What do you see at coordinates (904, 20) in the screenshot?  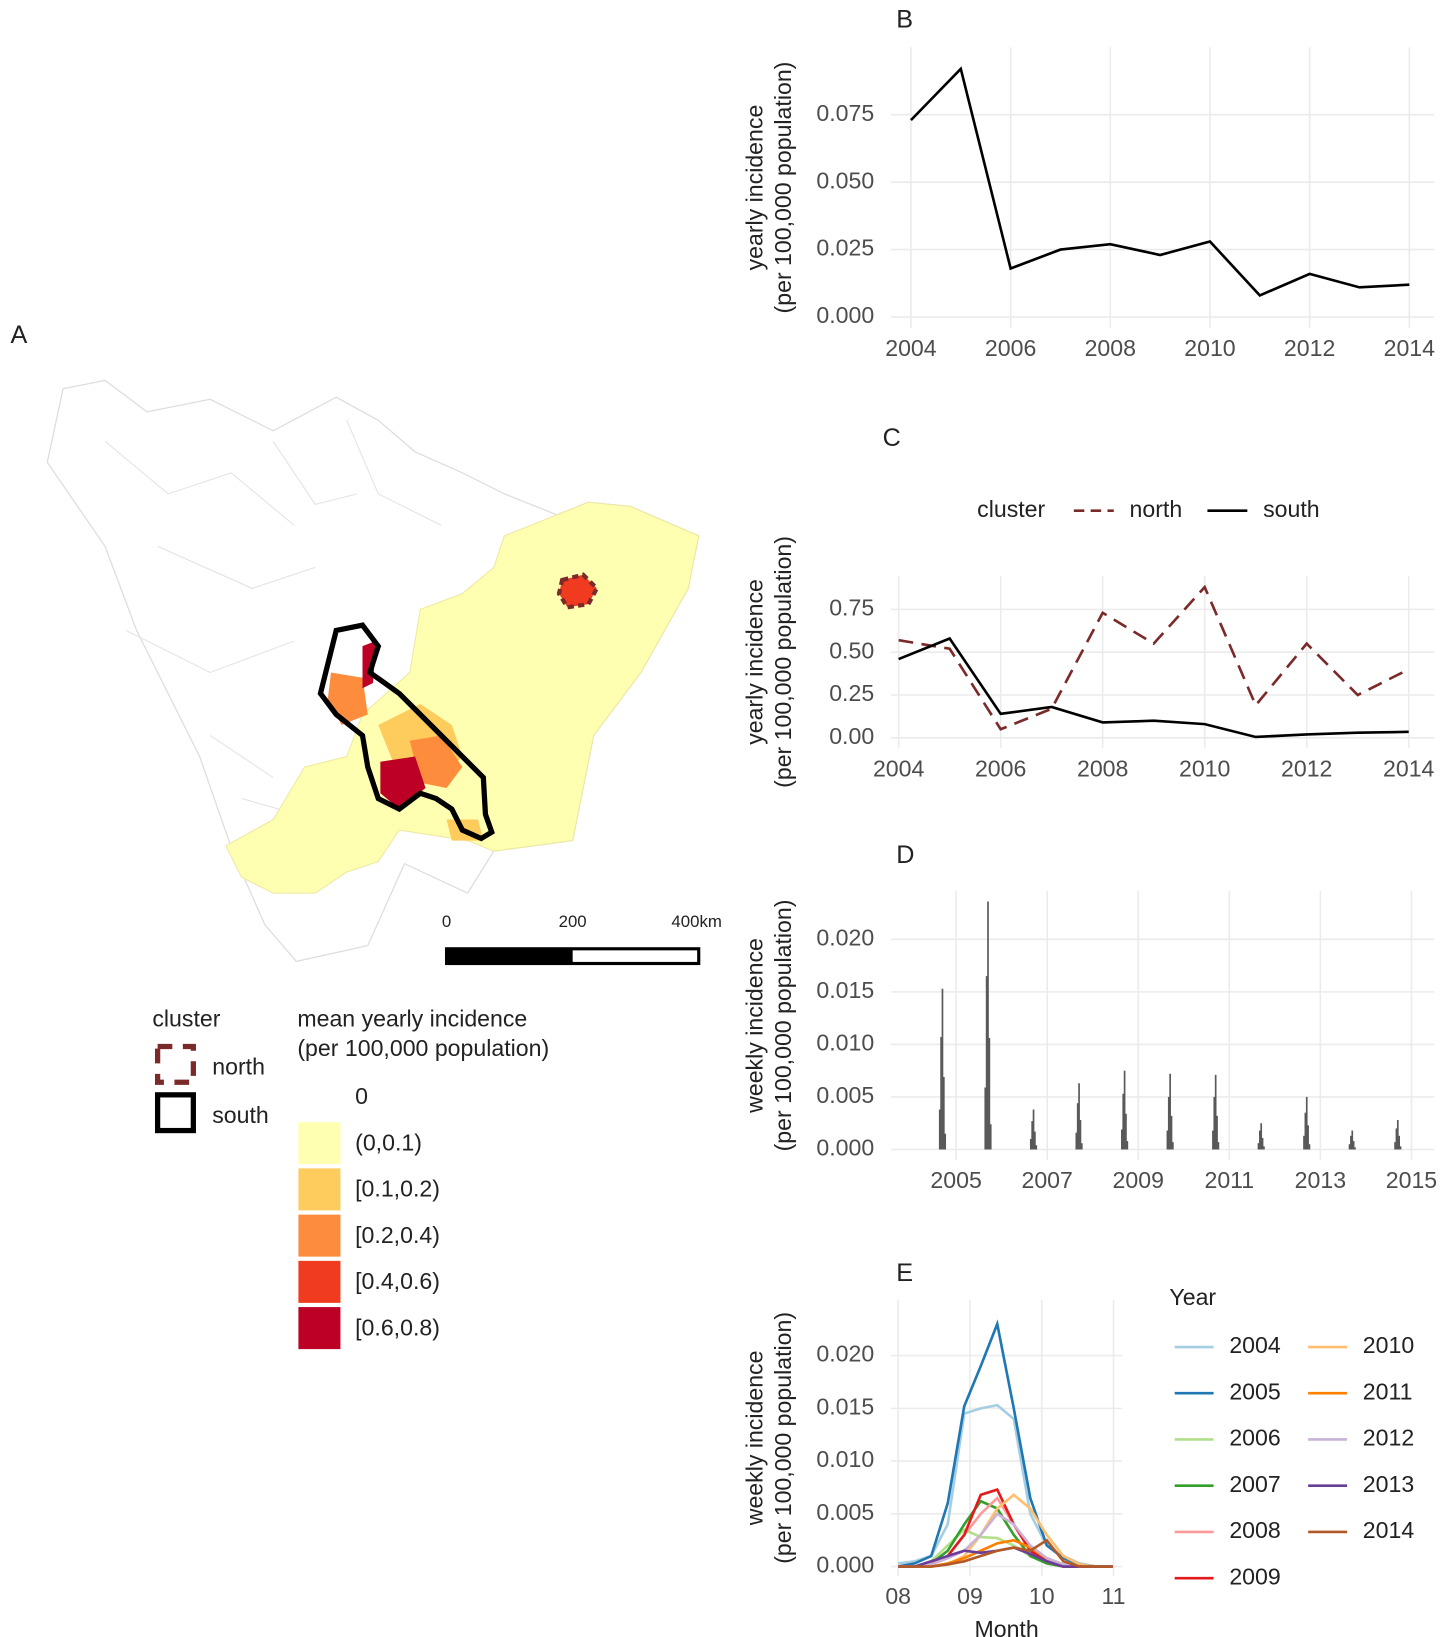 I see `panel-label: B` at bounding box center [904, 20].